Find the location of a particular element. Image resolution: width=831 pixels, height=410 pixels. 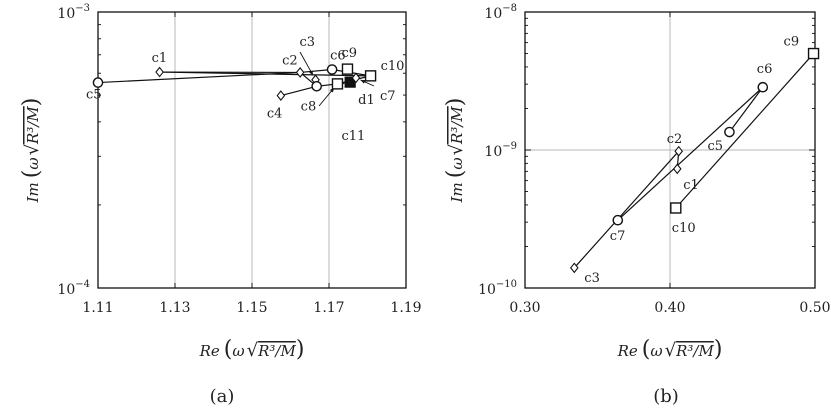

point-label-c11: c11 is located at coordinates (353, 136).